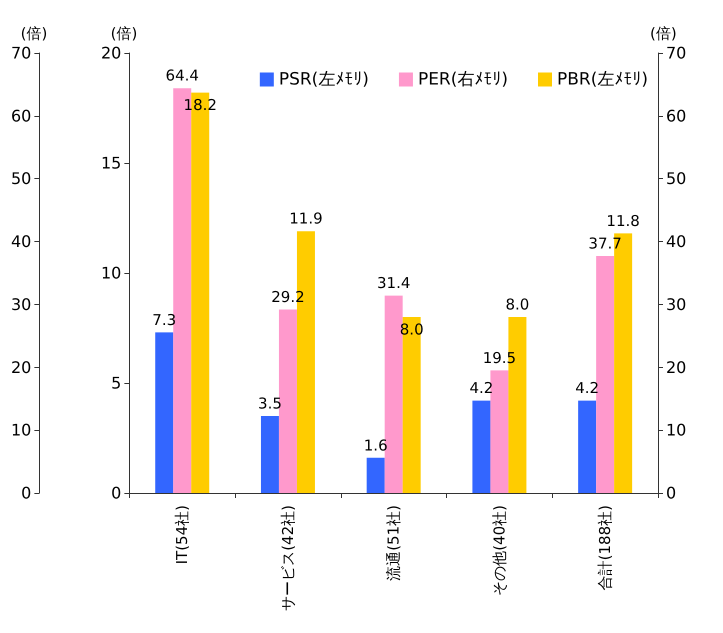 The height and width of the screenshot is (633, 723). I want to click on y2-tick-label: 40, so click(676, 242).